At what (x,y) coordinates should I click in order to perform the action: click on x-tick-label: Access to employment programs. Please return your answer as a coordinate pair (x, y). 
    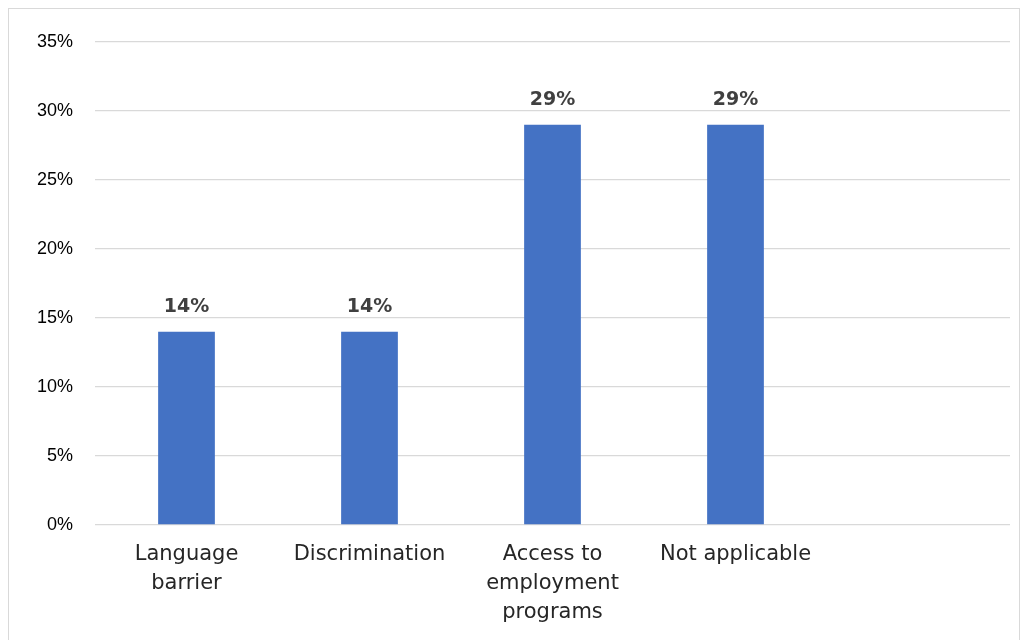
    Looking at the image, I should click on (552, 581).